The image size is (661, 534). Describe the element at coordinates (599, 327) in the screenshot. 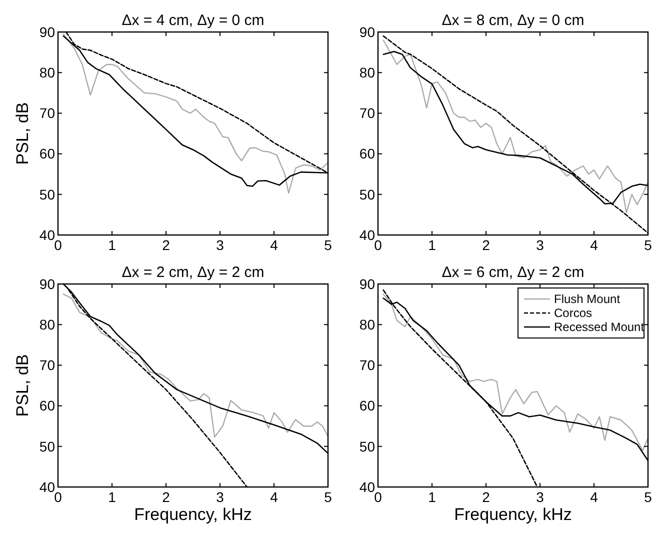

I see `legend-label: Recessed Mount` at that location.